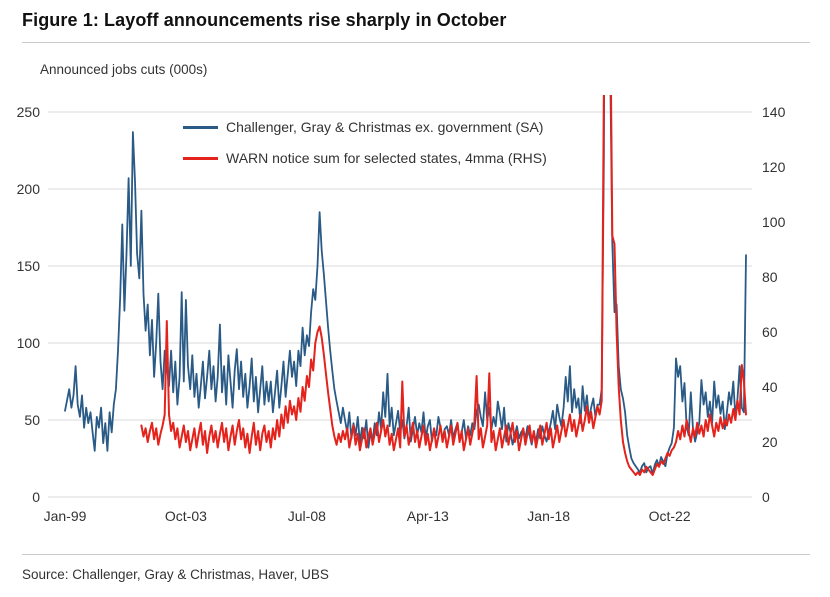 This screenshot has height=597, width=830. I want to click on y-axis-right-tick-label: 40, so click(770, 387).